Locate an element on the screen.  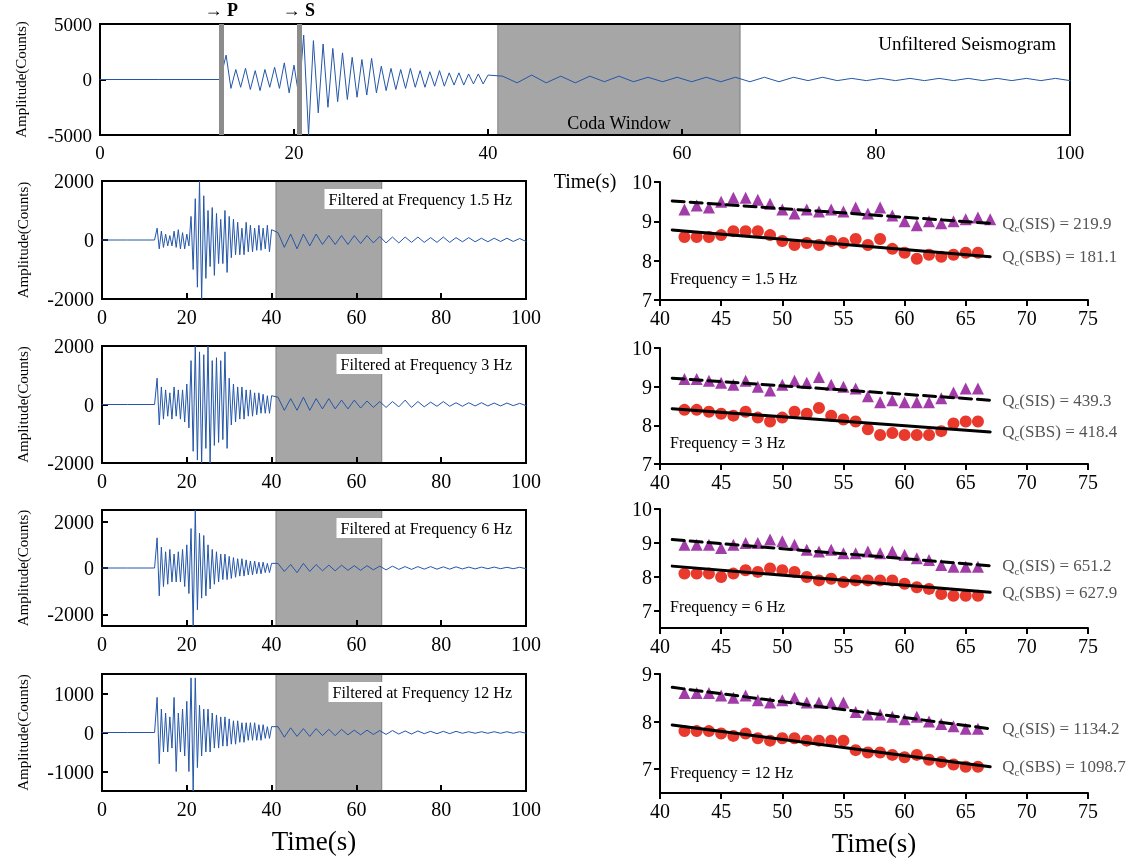
ref-line-label: → S is located at coordinates (299, 10).